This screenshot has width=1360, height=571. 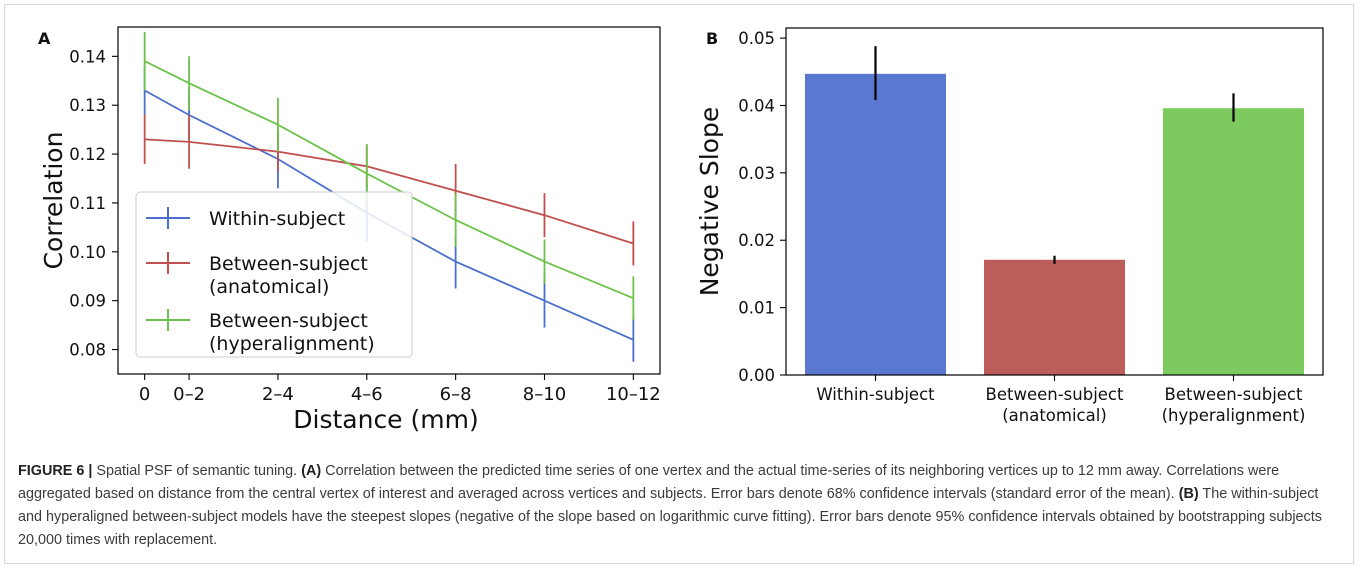 I want to click on b-y-tick-label-1: 0.01, so click(x=756, y=308).